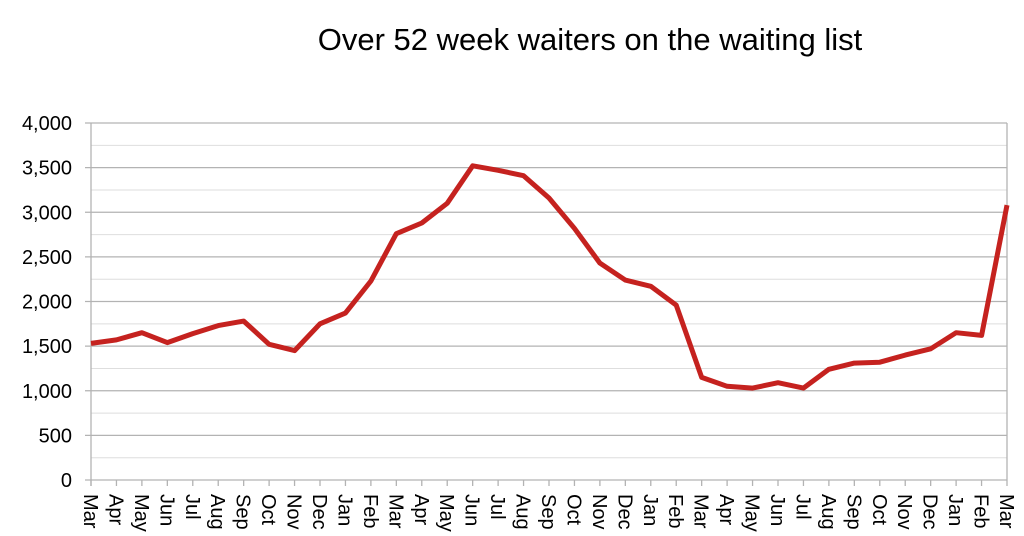 The width and height of the screenshot is (1024, 536). What do you see at coordinates (47, 392) in the screenshot?
I see `y-tick-label: 1,000` at bounding box center [47, 392].